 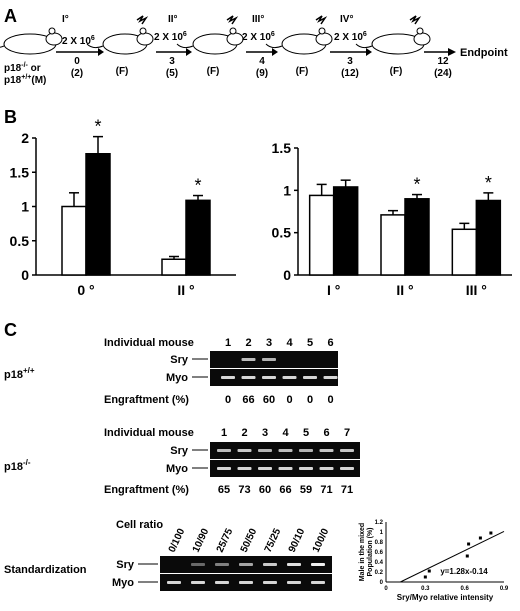 What do you see at coordinates (379, 543) in the screenshot?
I see `y-tick-label: 0.8` at bounding box center [379, 543].